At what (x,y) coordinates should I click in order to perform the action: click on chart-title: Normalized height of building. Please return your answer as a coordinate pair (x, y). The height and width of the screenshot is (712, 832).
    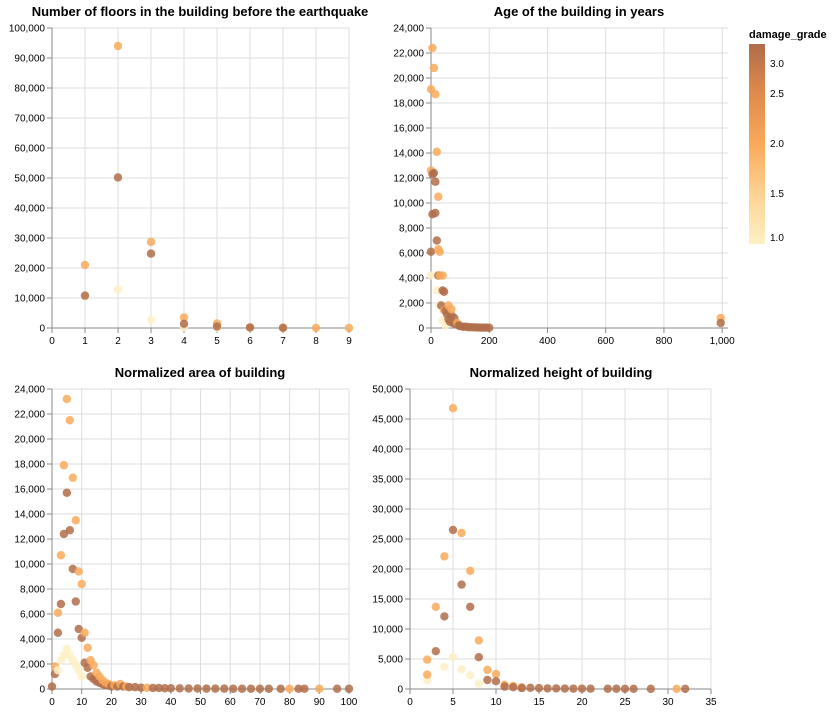
    Looking at the image, I should click on (561, 372).